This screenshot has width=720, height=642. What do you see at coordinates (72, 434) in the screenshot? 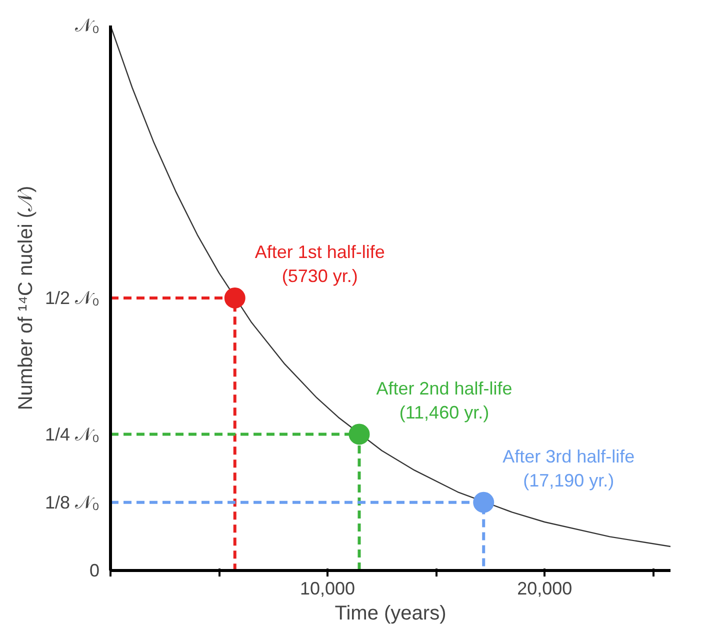
I see `annotation: 1/4 𝒩₀` at bounding box center [72, 434].